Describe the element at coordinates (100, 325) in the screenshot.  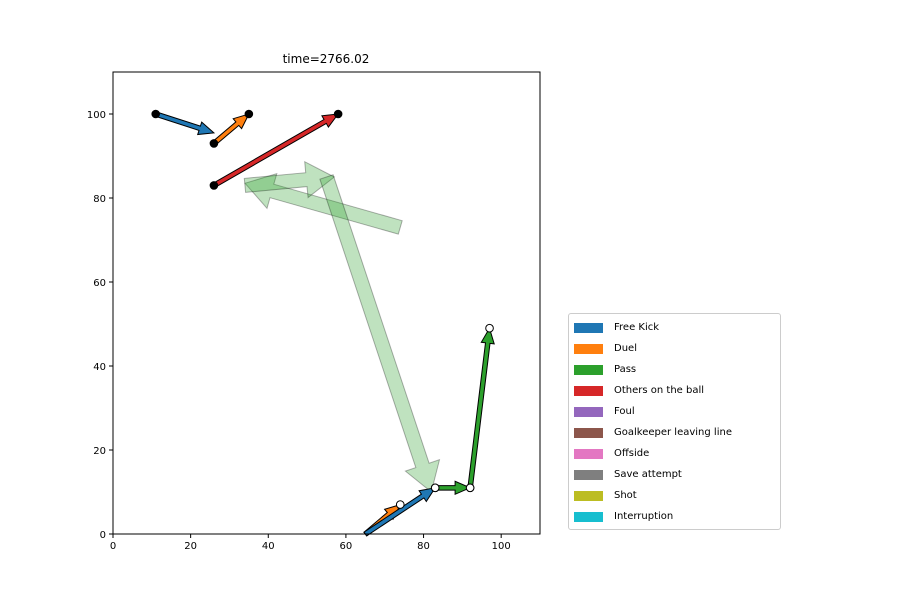
I see `y-axis: 0 20 40 60 80 100` at that location.